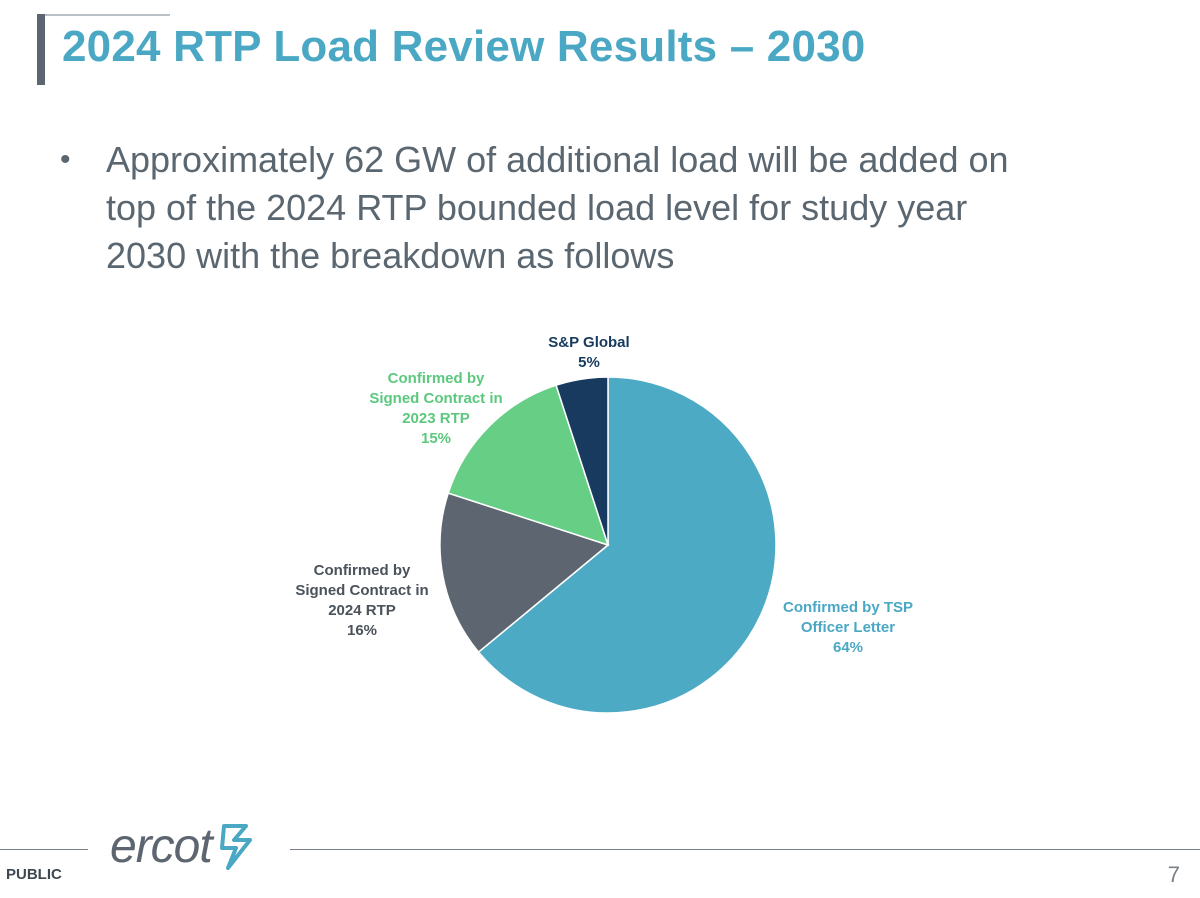 The width and height of the screenshot is (1200, 898). What do you see at coordinates (464, 46) in the screenshot?
I see `slide-title: 2024 RTP Load Review Results – 2030` at bounding box center [464, 46].